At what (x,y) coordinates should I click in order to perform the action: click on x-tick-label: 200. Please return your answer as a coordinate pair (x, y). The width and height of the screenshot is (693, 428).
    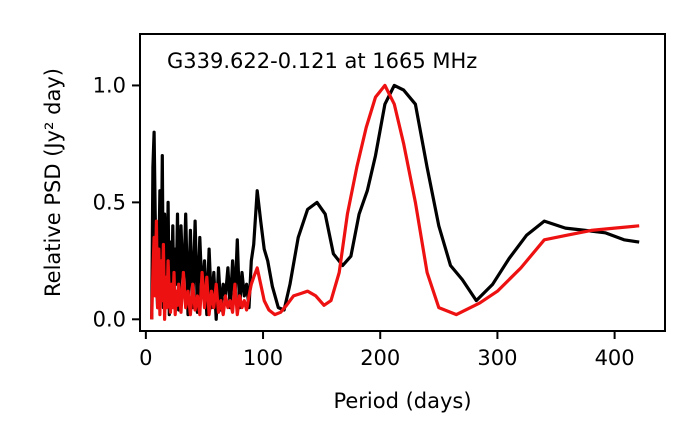
    Looking at the image, I should click on (380, 358).